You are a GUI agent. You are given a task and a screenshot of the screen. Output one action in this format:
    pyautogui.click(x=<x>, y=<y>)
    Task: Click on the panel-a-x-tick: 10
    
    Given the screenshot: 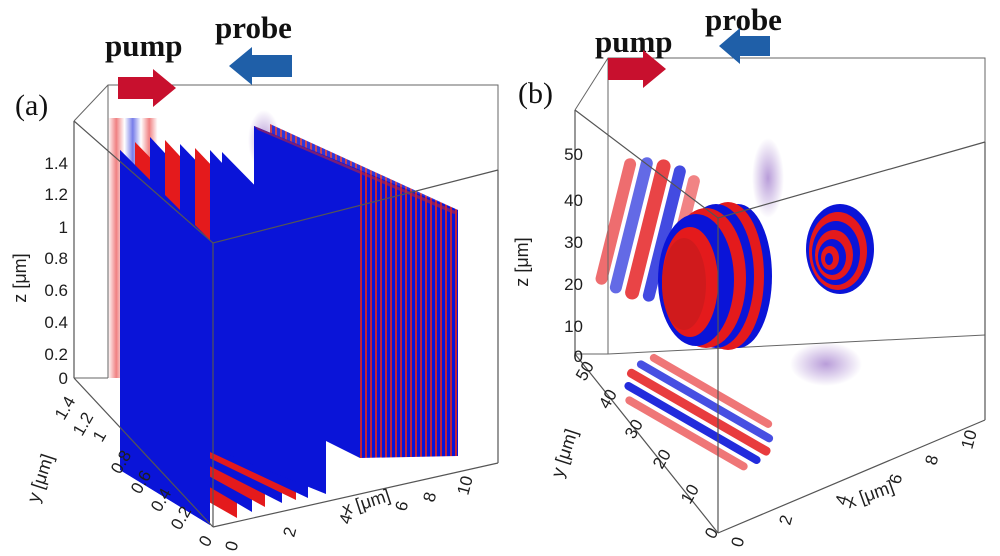 What is the action you would take?
    pyautogui.click(x=465, y=485)
    